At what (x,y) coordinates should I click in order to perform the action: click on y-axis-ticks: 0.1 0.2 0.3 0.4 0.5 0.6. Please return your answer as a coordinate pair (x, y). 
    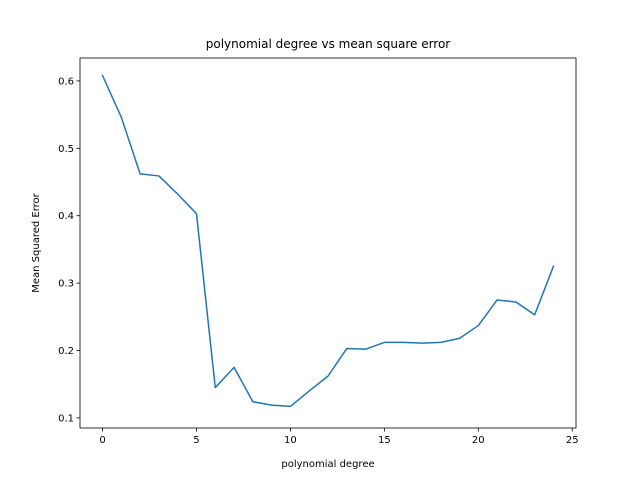
    Looking at the image, I should click on (69, 250).